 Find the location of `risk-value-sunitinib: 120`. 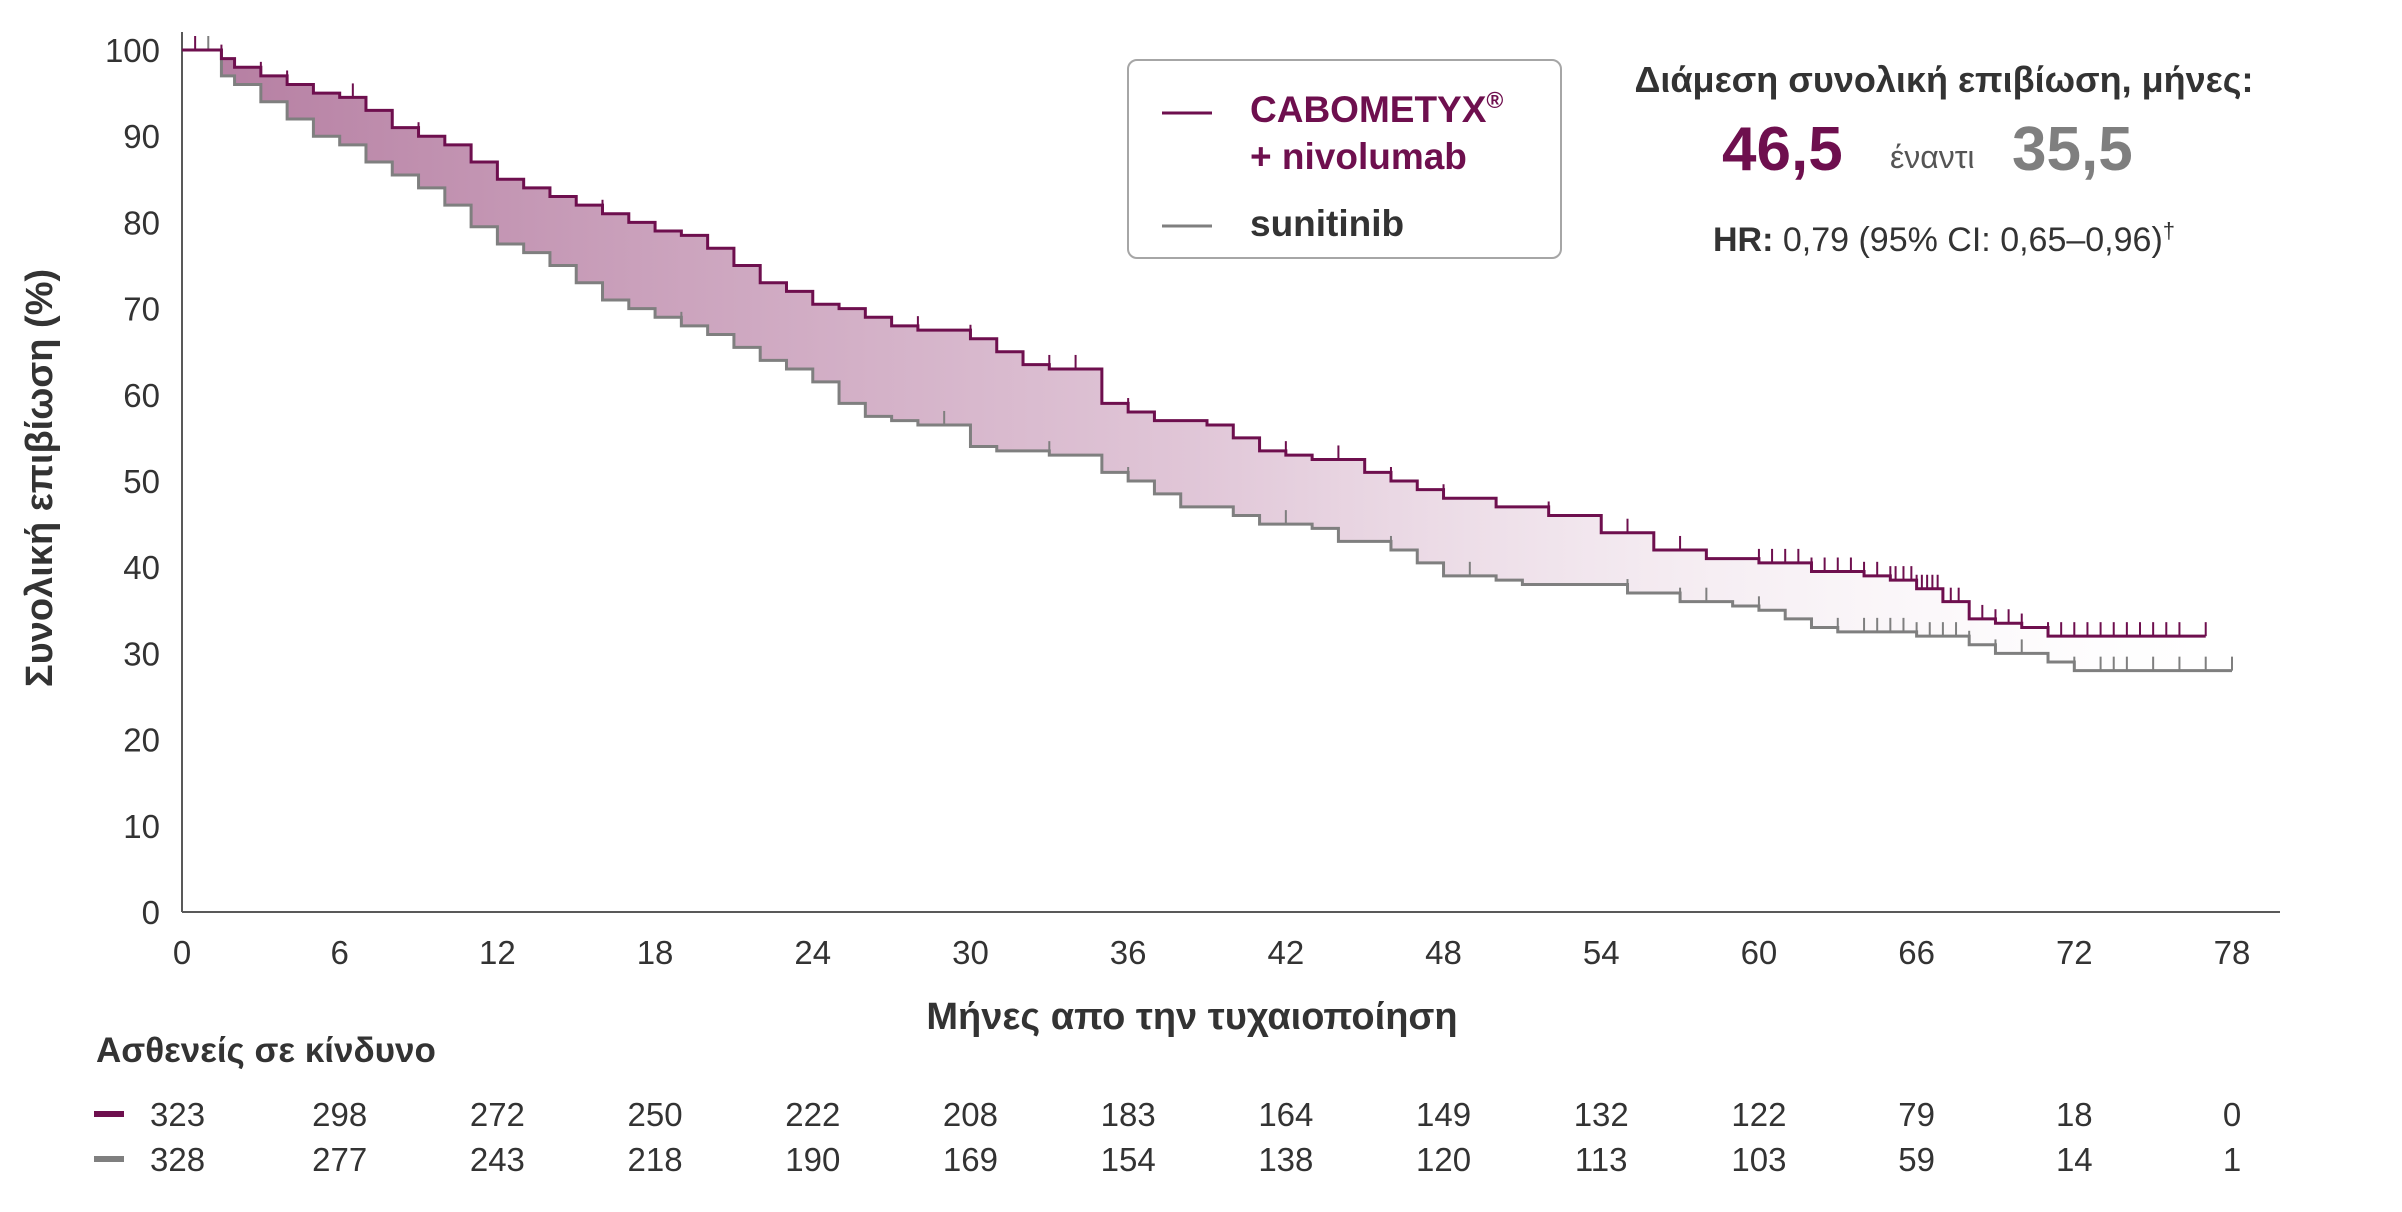

risk-value-sunitinib: 120 is located at coordinates (1443, 1159).